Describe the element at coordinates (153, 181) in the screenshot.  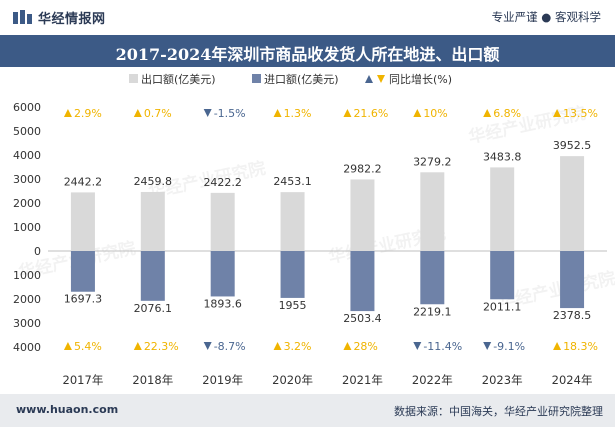
I see `export-value-label: 2459.8` at that location.